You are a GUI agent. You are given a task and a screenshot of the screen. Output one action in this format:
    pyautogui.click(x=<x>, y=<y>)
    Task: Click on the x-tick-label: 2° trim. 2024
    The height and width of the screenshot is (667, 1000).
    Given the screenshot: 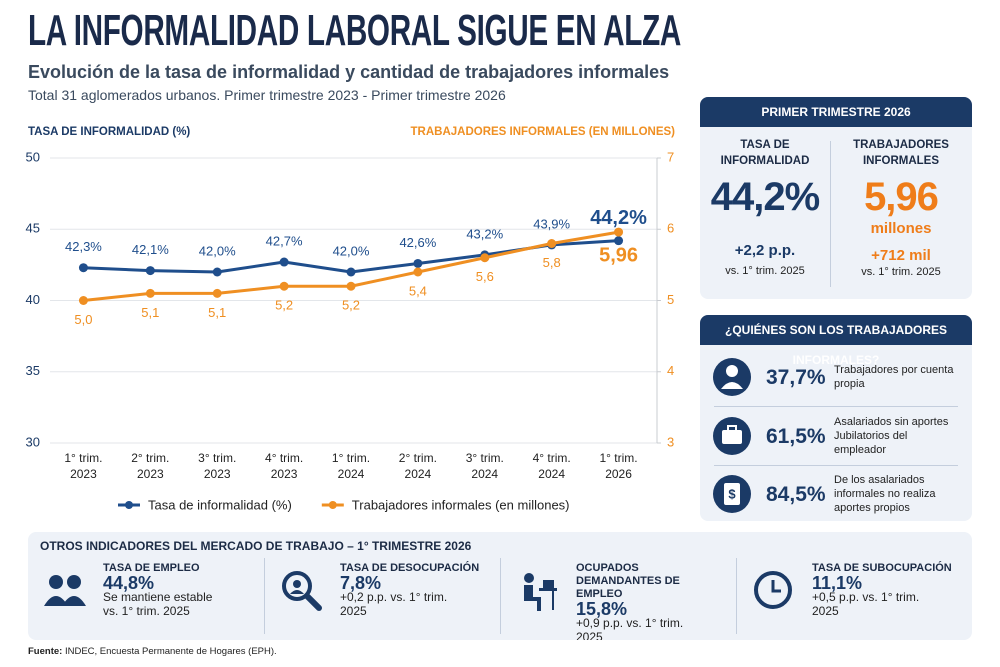 What is the action you would take?
    pyautogui.click(x=417, y=466)
    